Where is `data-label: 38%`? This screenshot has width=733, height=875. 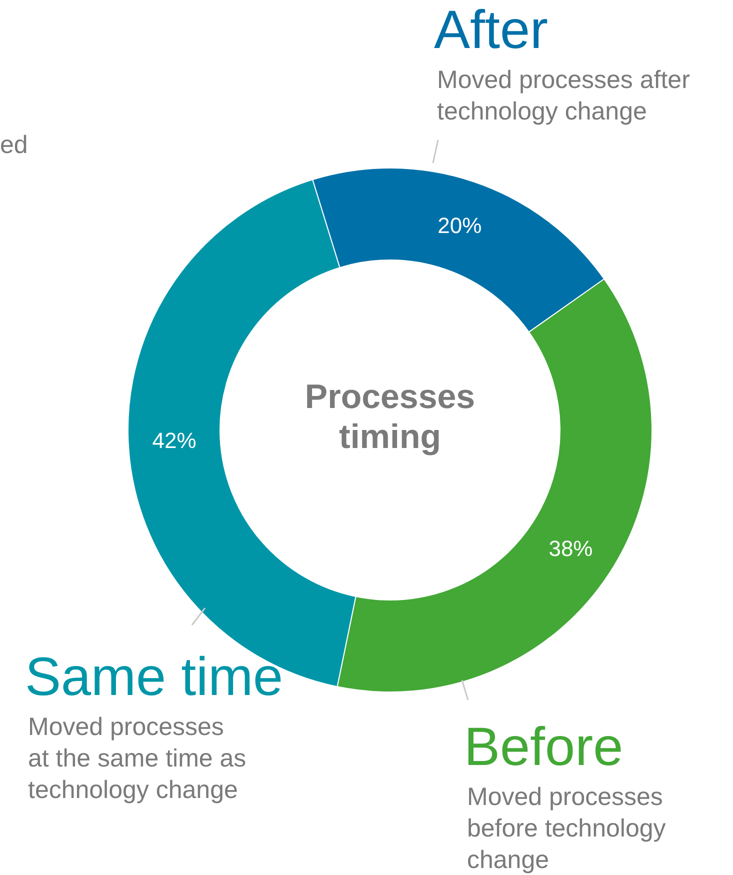 data-label: 38% is located at coordinates (570, 549).